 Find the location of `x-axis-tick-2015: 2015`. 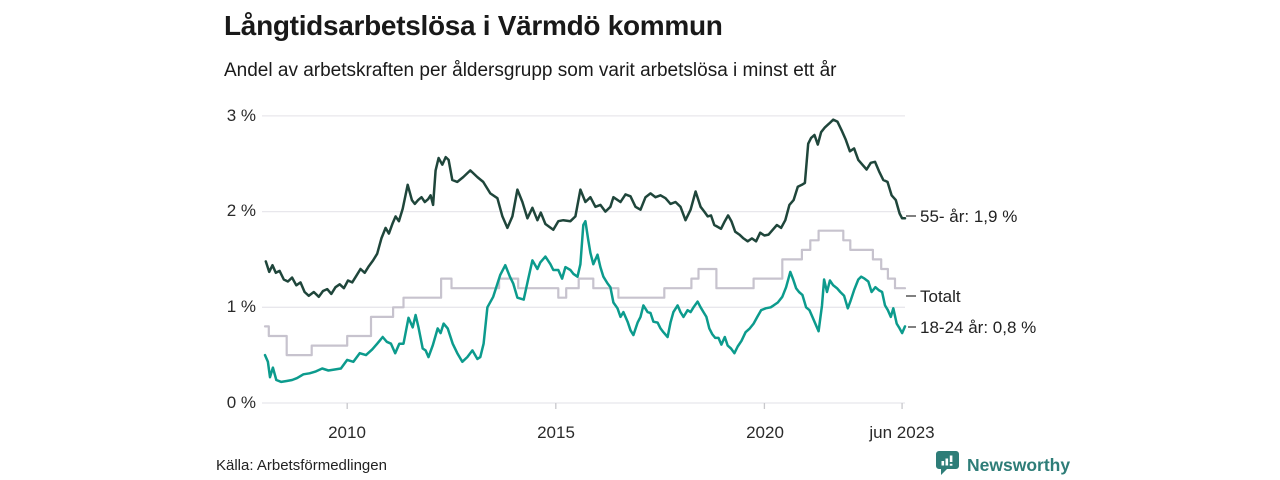

x-axis-tick-2015: 2015 is located at coordinates (556, 432).